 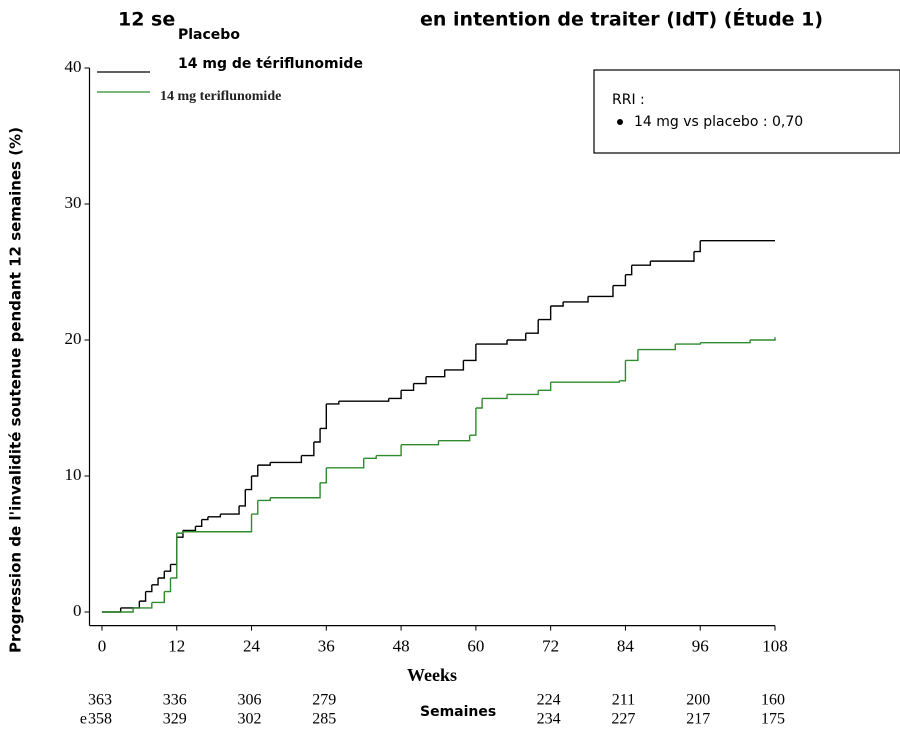 I want to click on at-risk-value: 302, so click(x=250, y=719).